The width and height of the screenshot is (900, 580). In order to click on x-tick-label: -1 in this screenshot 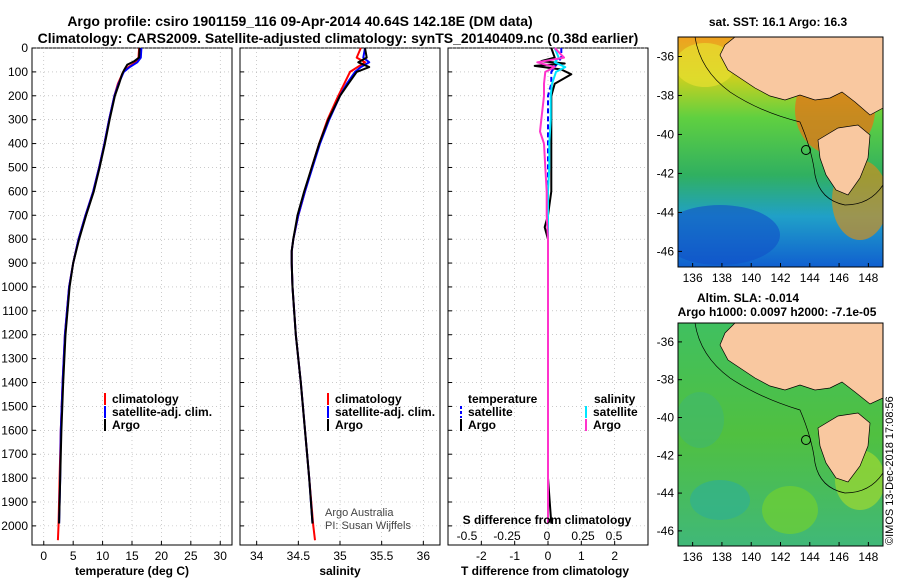, I will do `click(514, 556)`.